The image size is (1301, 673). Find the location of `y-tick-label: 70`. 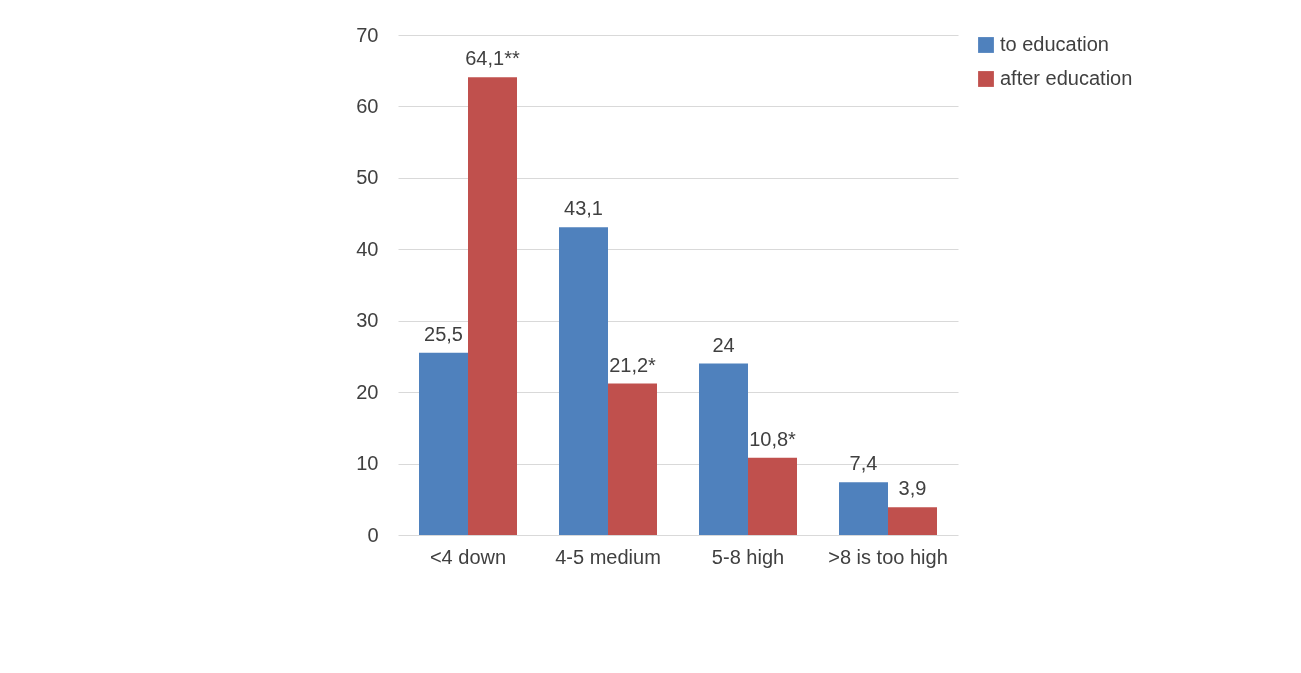

y-tick-label: 70 is located at coordinates (367, 34).